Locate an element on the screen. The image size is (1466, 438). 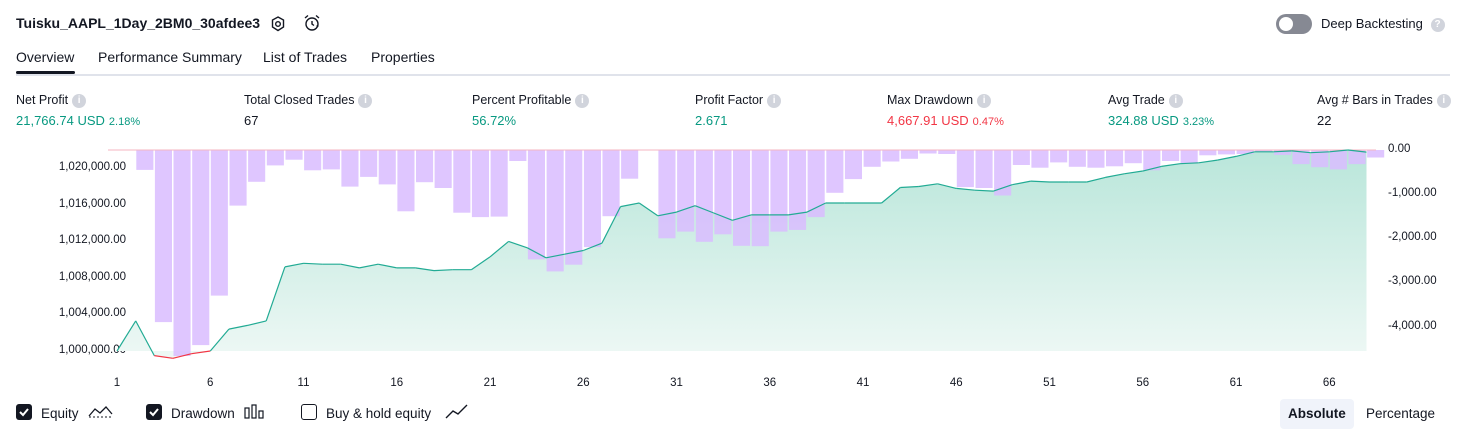
x-axis-tick: 41 is located at coordinates (863, 383).